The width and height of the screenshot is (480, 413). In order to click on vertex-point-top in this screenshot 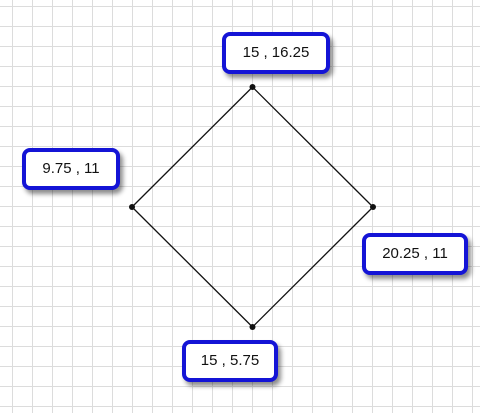, I will do `click(252, 87)`.